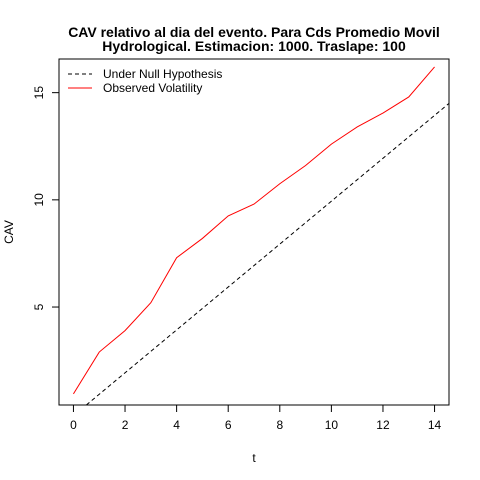  What do you see at coordinates (39, 93) in the screenshot?
I see `y-tick-label: 15` at bounding box center [39, 93].